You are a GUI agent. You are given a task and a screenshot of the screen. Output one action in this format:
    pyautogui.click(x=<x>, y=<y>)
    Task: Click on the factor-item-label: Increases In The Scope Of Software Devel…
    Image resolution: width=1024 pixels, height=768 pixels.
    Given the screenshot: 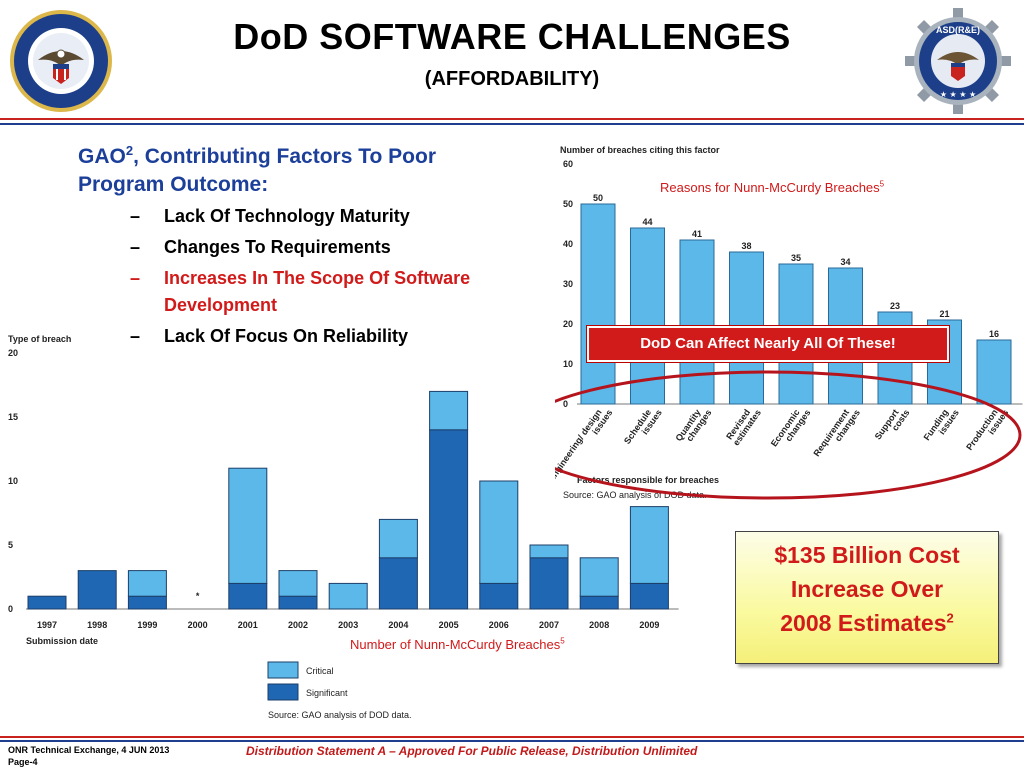 What is the action you would take?
    pyautogui.click(x=317, y=291)
    